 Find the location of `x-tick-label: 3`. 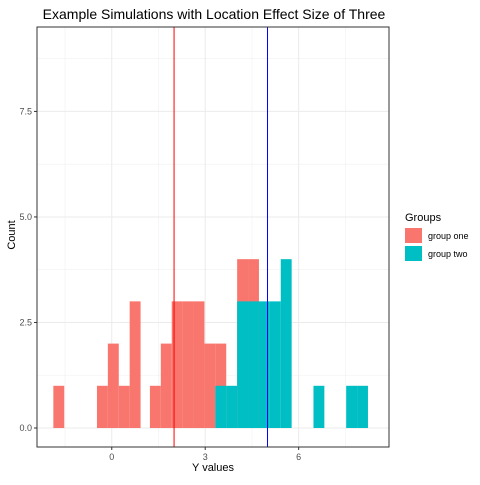

x-tick-label: 3 is located at coordinates (205, 457).